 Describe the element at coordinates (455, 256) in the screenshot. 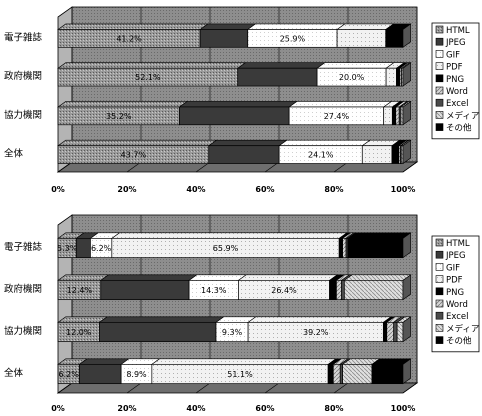

I see `legend-label: JPEG` at that location.